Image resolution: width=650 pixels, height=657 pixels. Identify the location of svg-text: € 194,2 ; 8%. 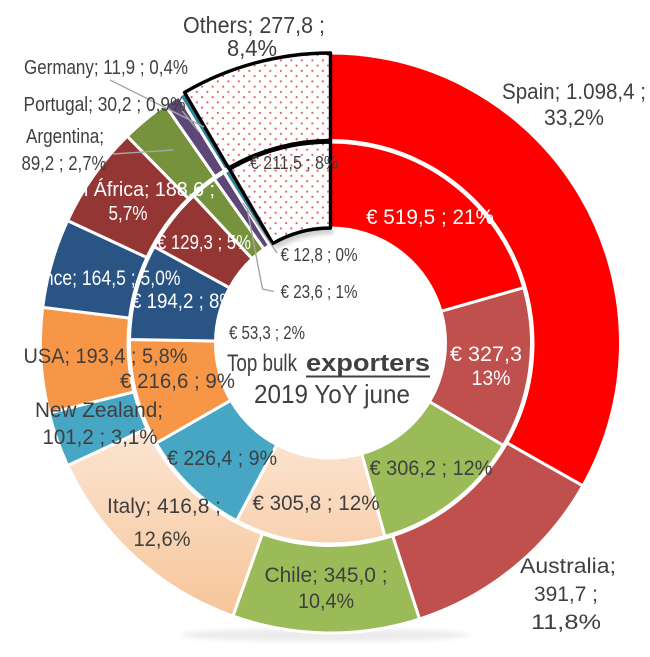
(183, 301).